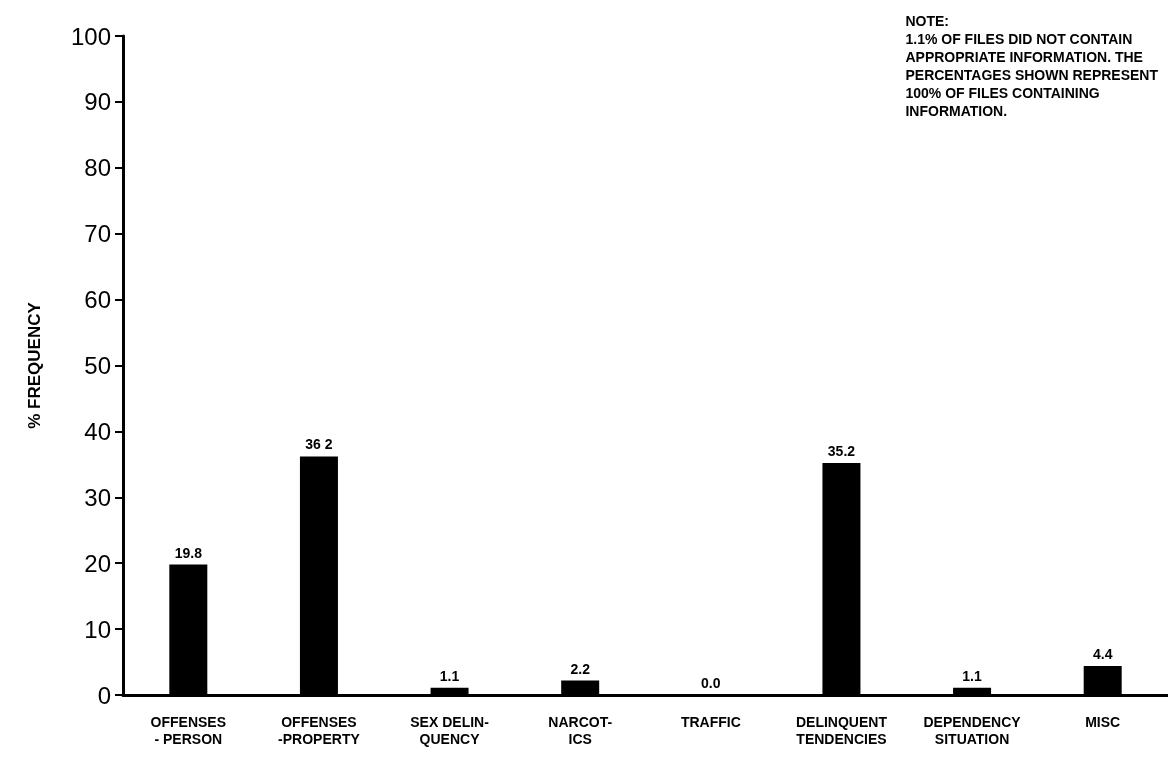 The height and width of the screenshot is (769, 1176). What do you see at coordinates (711, 683) in the screenshot?
I see `data-label: 0.0` at bounding box center [711, 683].